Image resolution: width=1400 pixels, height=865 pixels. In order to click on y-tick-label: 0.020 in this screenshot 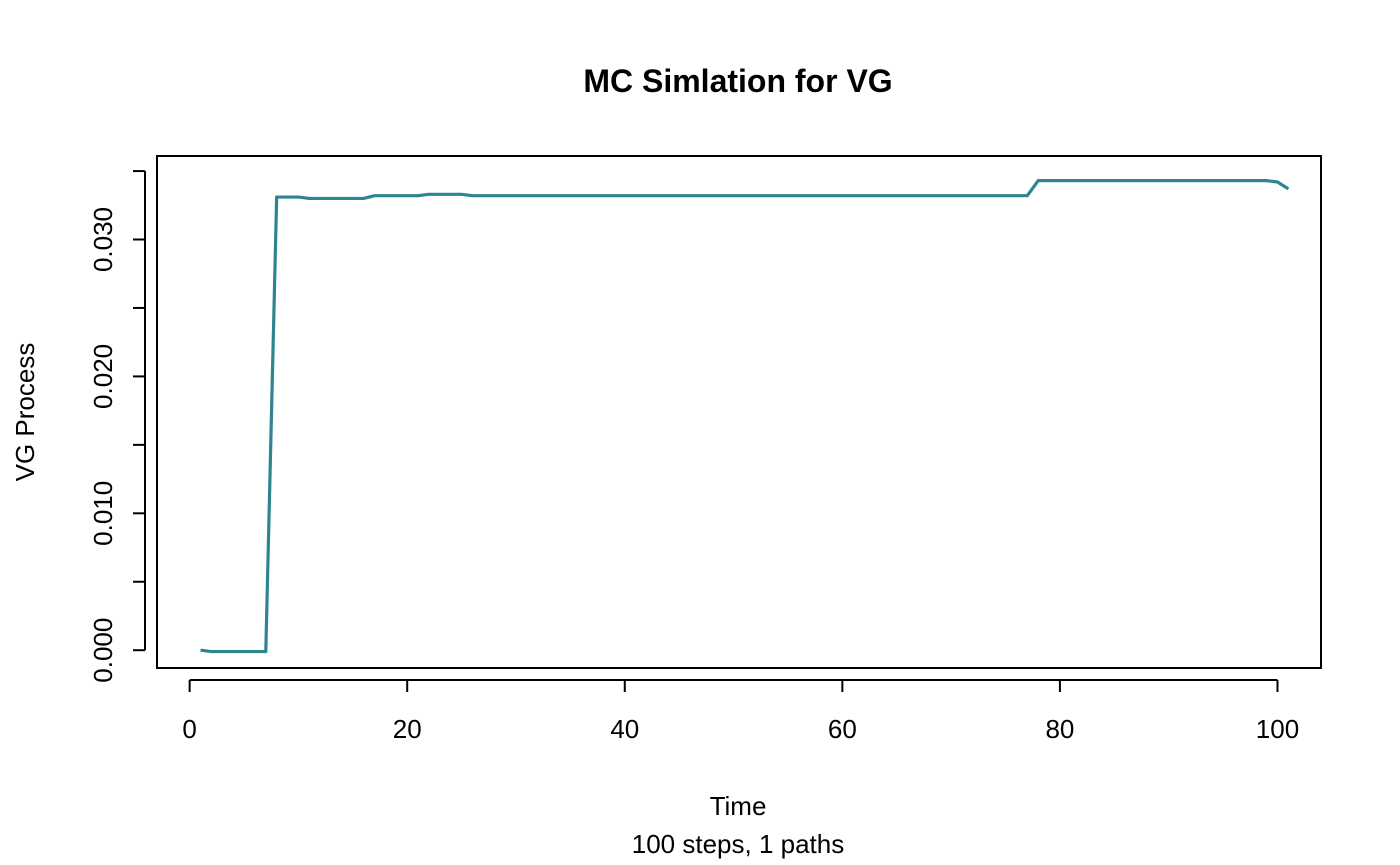, I will do `click(103, 376)`.